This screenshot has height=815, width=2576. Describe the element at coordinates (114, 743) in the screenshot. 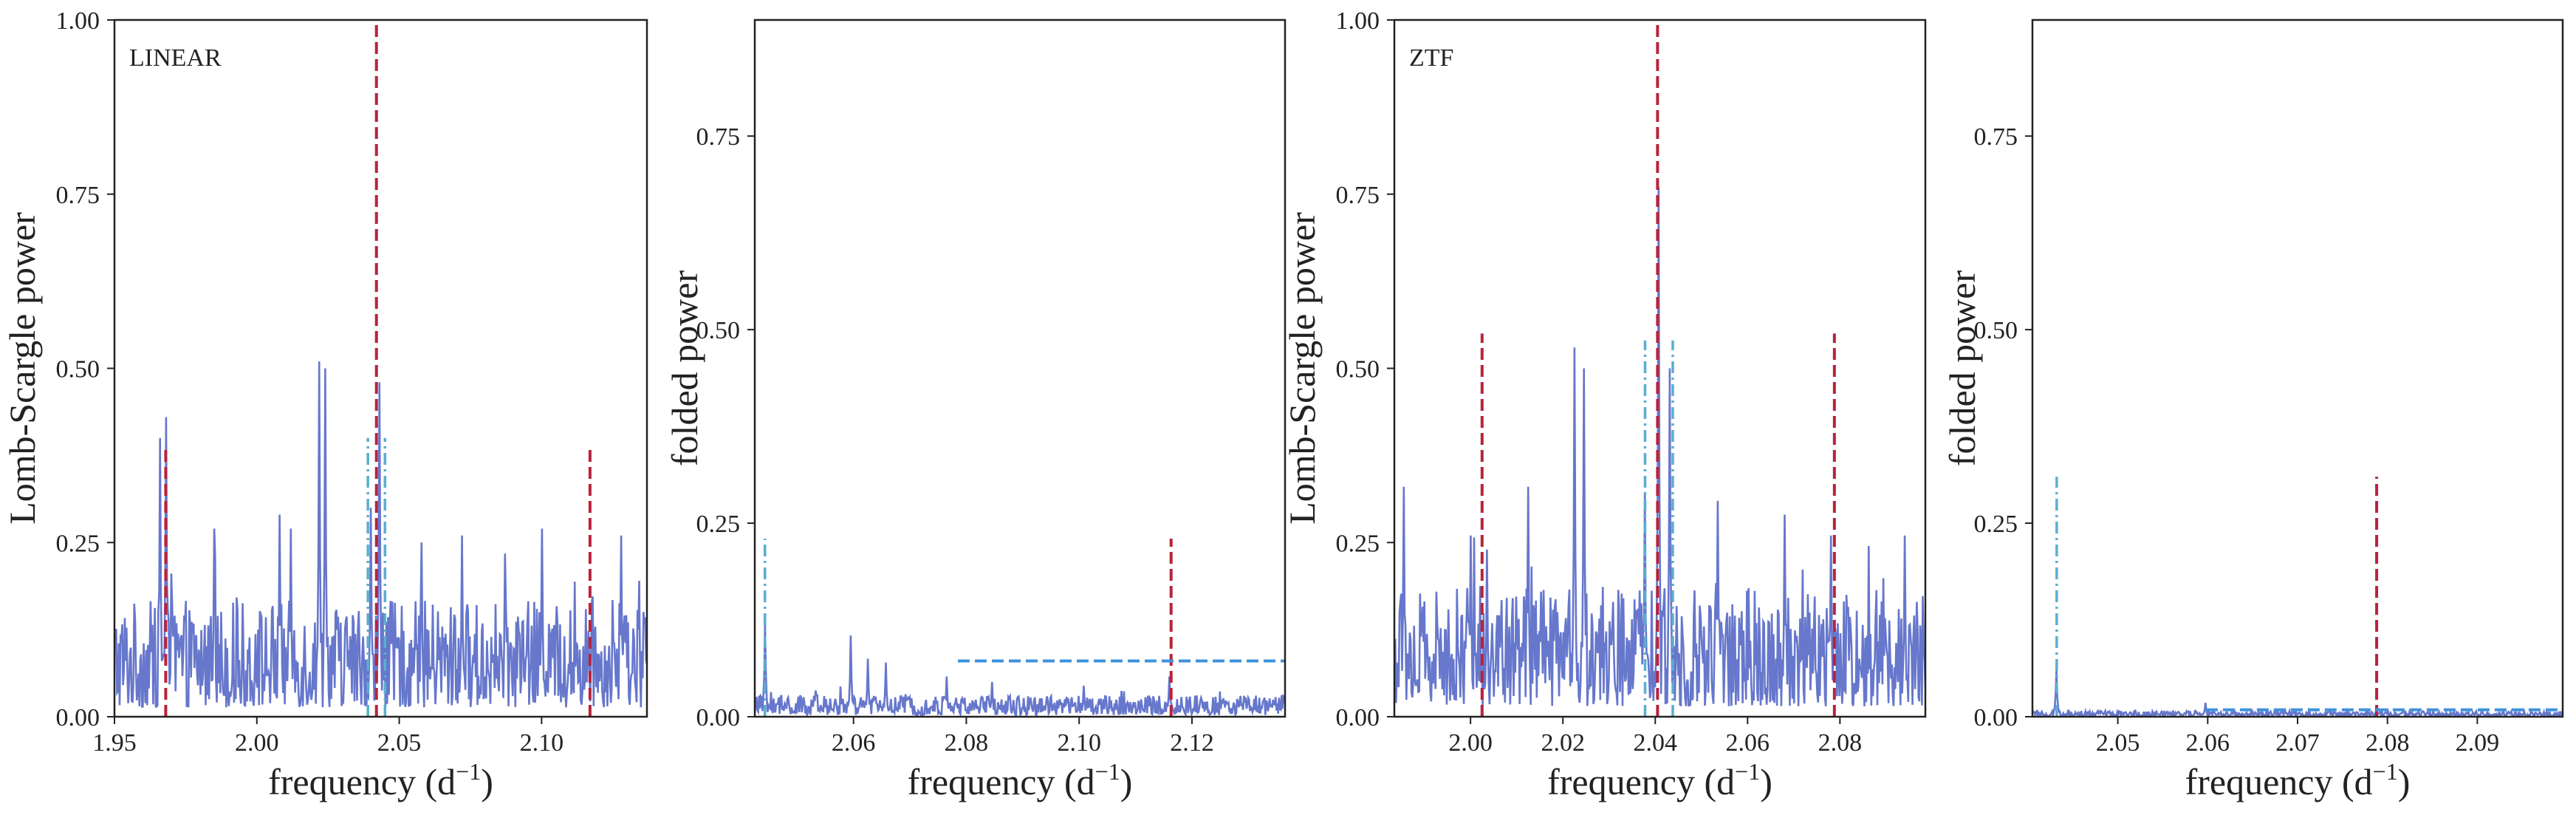

I see `x-tick-label: 1.95` at that location.